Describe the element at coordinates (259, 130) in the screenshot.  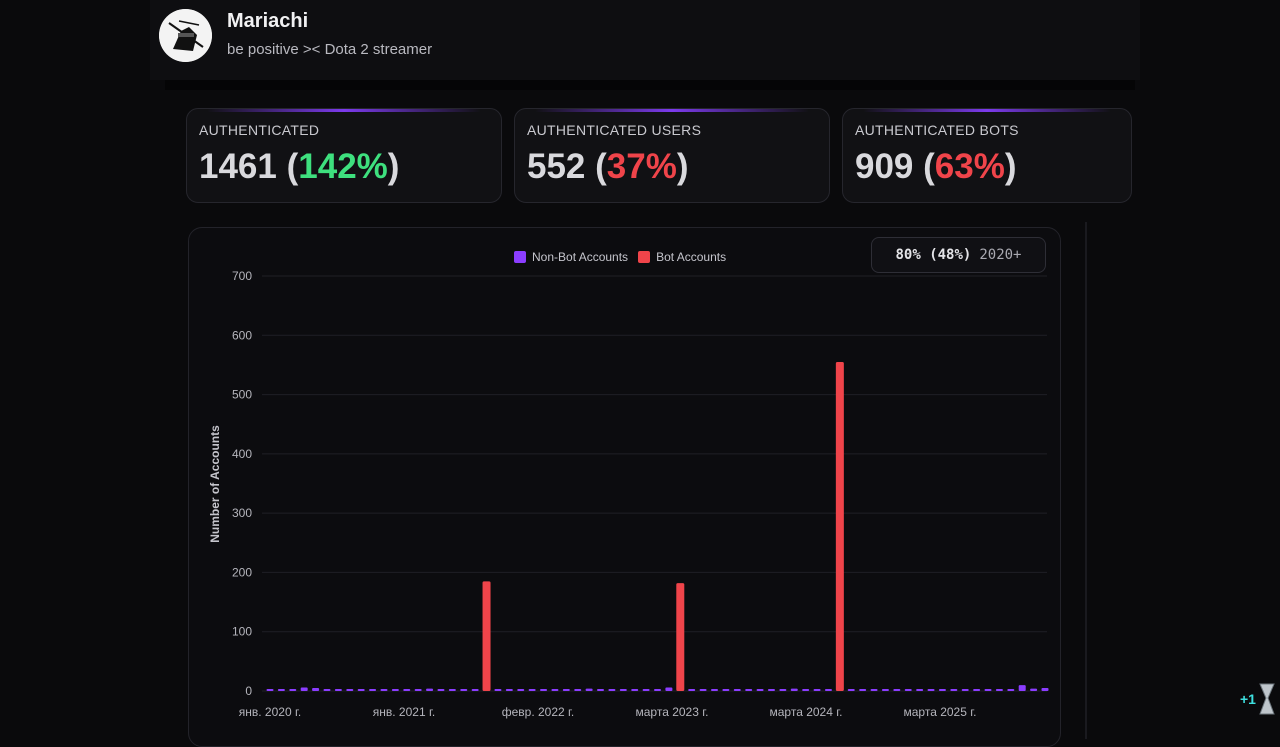
I see `stat-label: AUTHENTICATED` at that location.